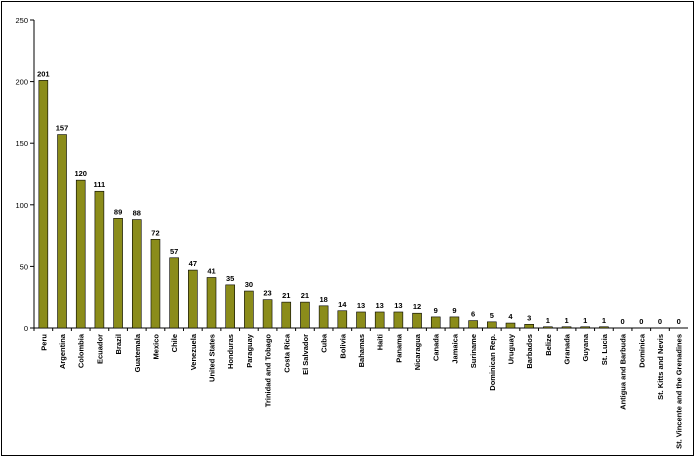  What do you see at coordinates (21, 20) in the screenshot?
I see `y-tick-label: 250` at bounding box center [21, 20].